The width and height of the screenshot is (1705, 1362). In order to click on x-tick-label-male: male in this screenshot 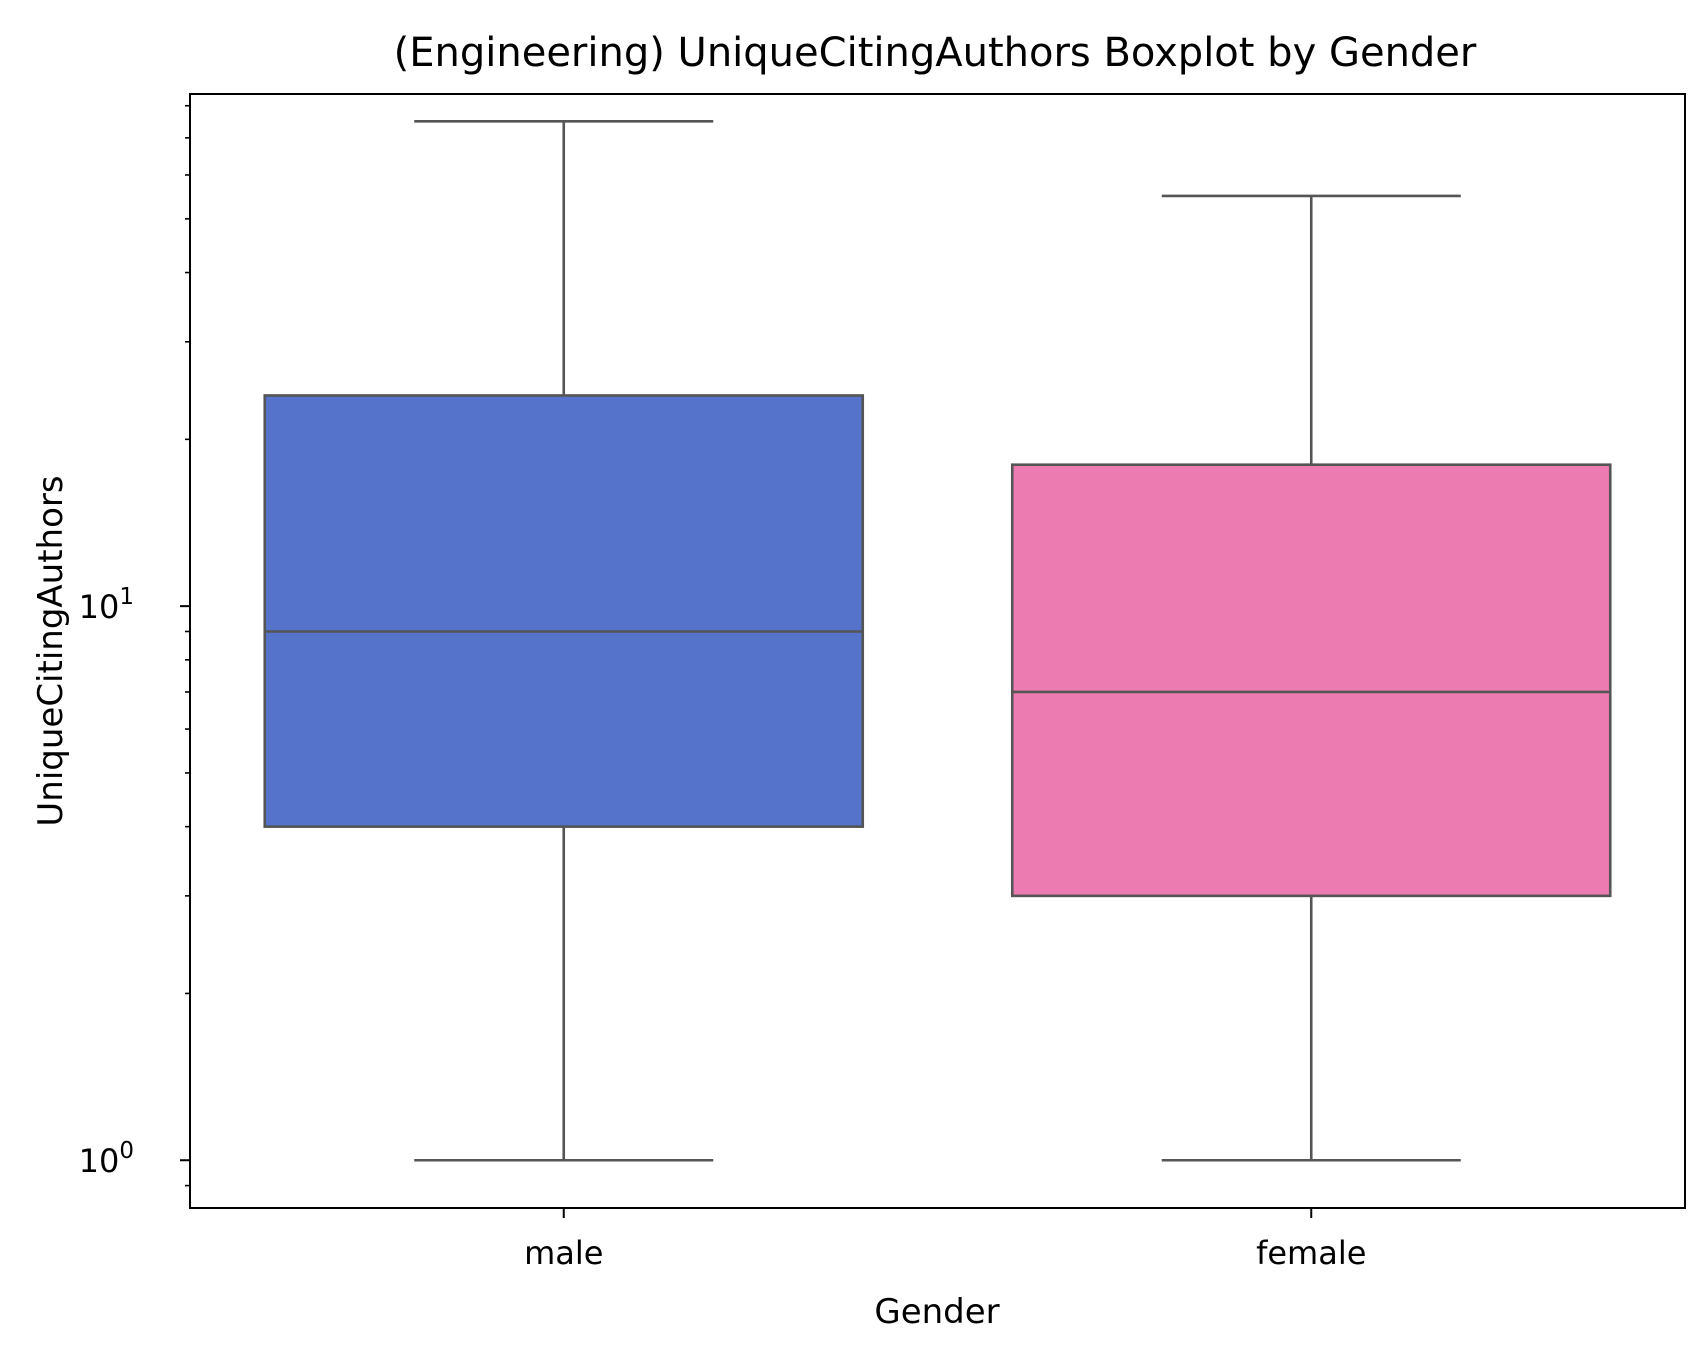, I will do `click(563, 1253)`.